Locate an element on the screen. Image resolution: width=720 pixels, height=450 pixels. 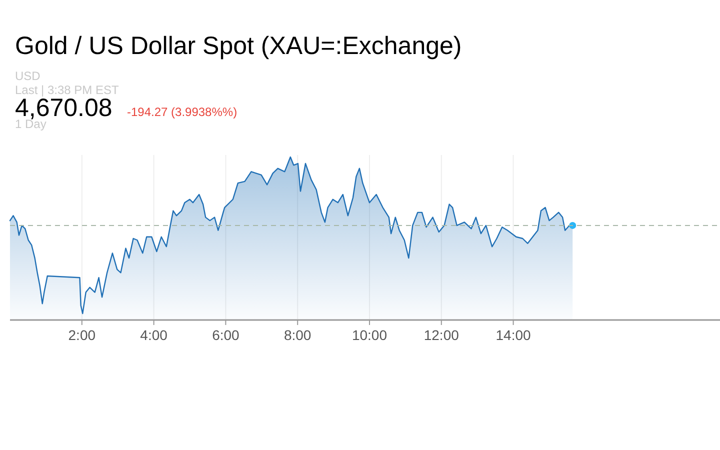
x-tick-label: 6:00 is located at coordinates (226, 335).